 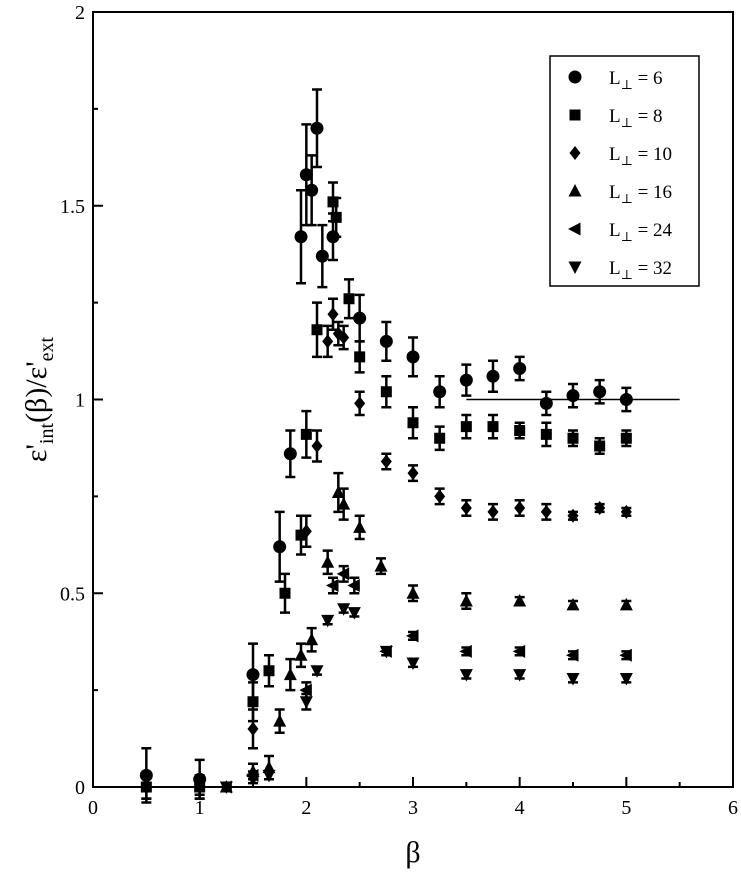 I want to click on y-label-subscript: ext, so click(x=47, y=348).